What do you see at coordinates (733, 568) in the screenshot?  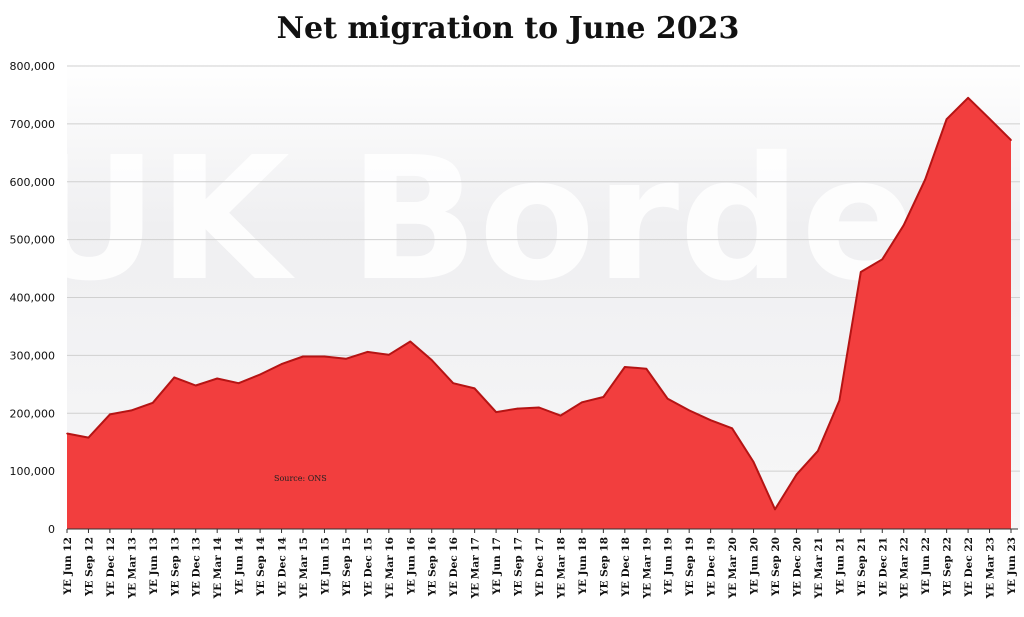 I see `x-tick-label: YE Mar 20` at bounding box center [733, 568].